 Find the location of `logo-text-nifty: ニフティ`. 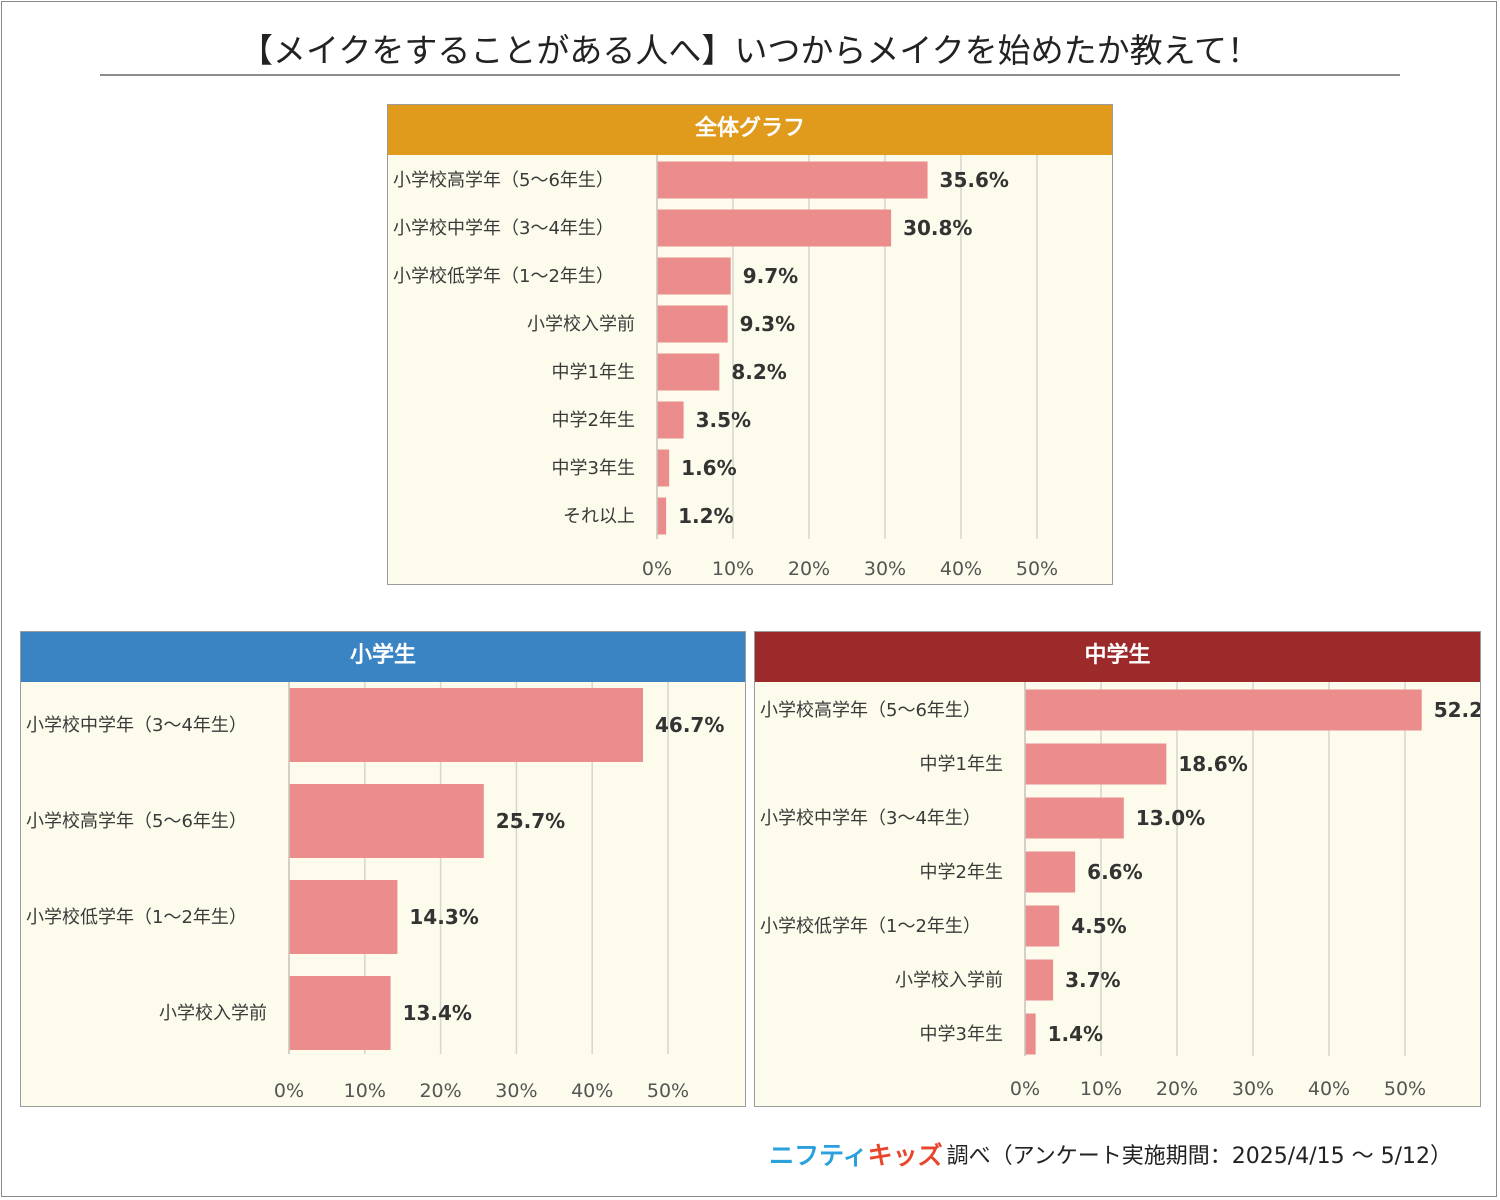

logo-text-nifty: ニフティ is located at coordinates (818, 1155).